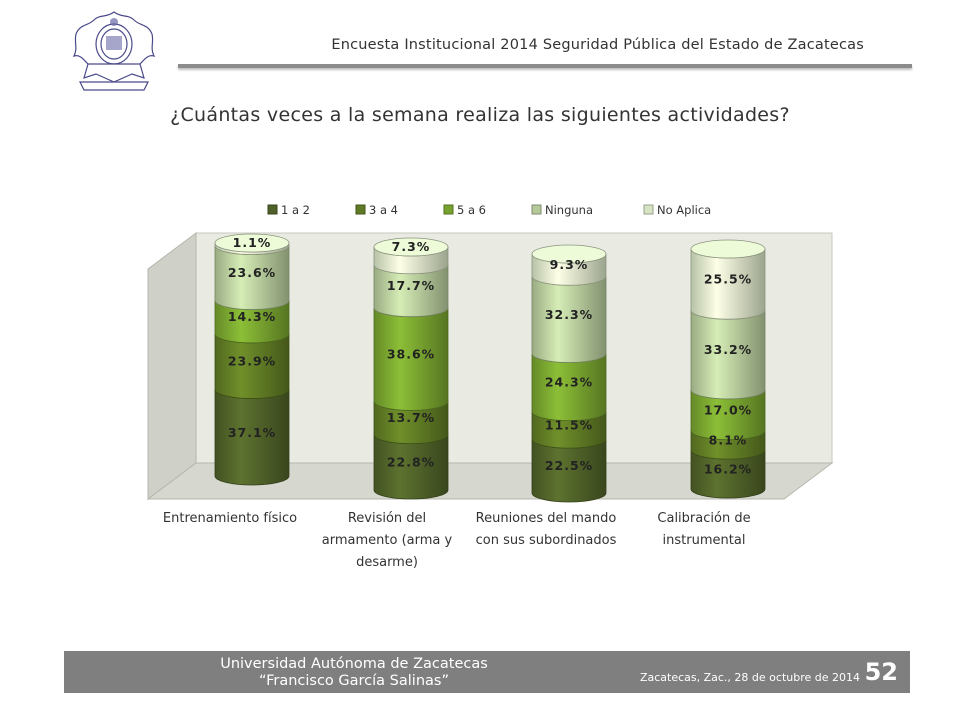 This screenshot has width=960, height=720. I want to click on header-divider, so click(545, 66).